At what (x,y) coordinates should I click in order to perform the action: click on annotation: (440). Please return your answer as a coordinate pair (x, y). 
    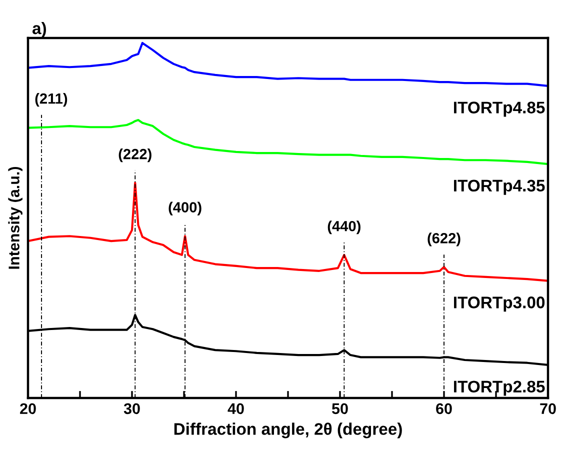
    Looking at the image, I should click on (344, 227).